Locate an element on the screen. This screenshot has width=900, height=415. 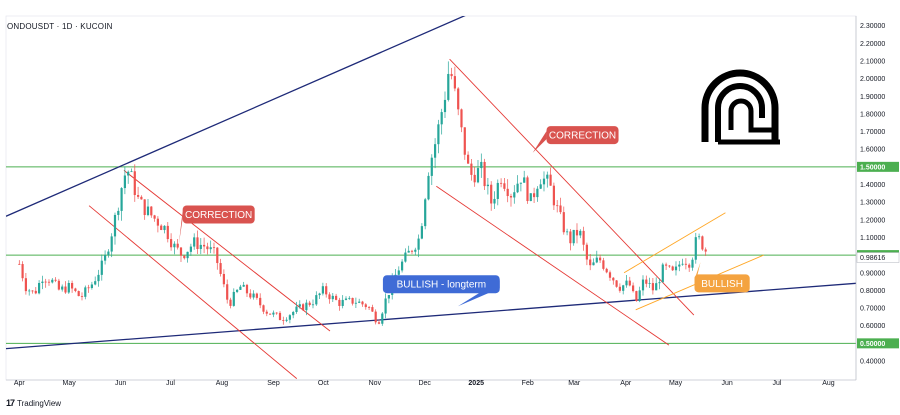
price-axis-tick-label: 1.20000 is located at coordinates (872, 220).